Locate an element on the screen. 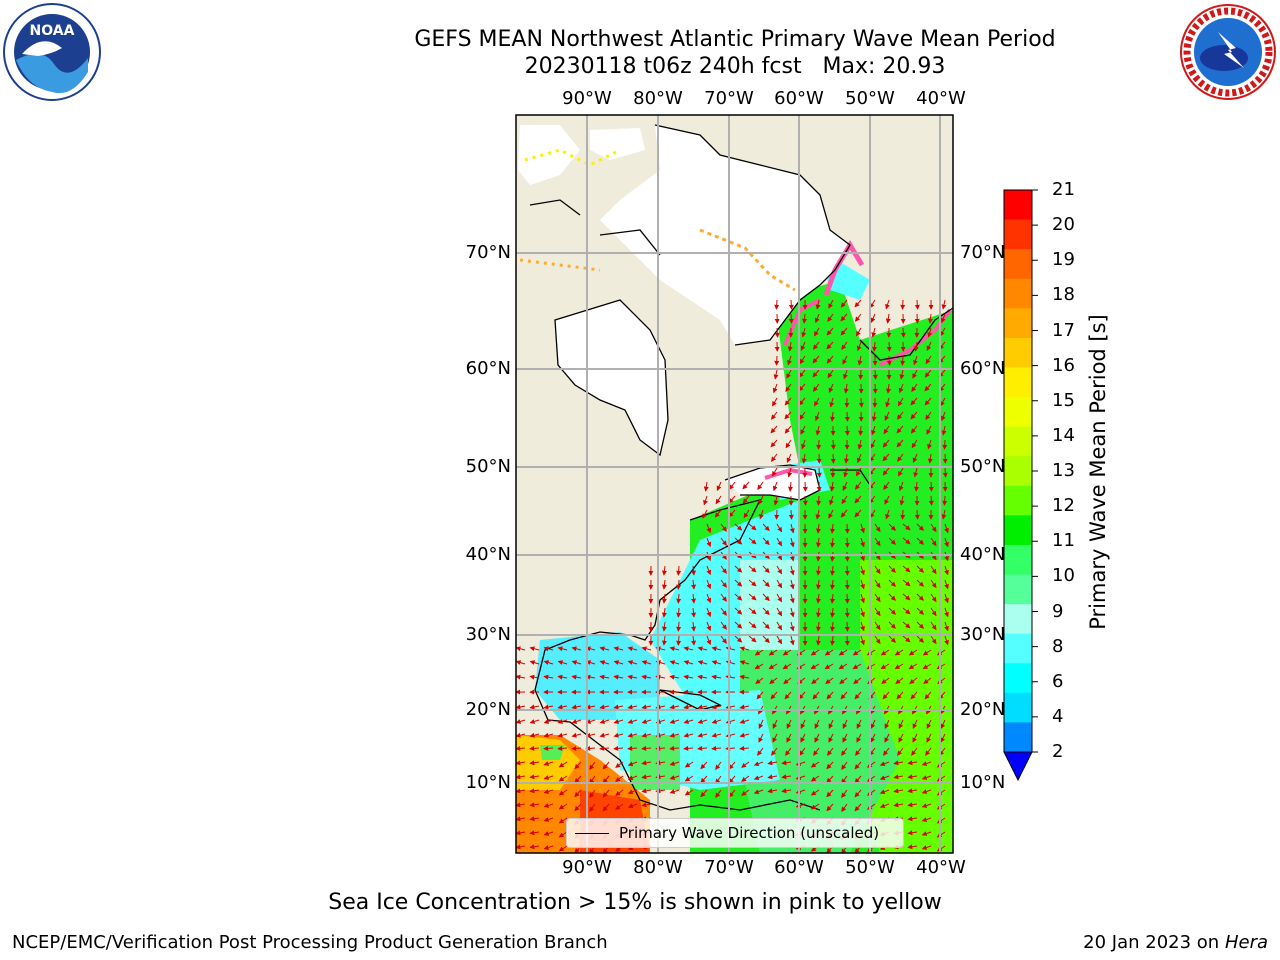 This screenshot has width=1280, height=960. colorbar-tick-label: 17 is located at coordinates (1063, 330).